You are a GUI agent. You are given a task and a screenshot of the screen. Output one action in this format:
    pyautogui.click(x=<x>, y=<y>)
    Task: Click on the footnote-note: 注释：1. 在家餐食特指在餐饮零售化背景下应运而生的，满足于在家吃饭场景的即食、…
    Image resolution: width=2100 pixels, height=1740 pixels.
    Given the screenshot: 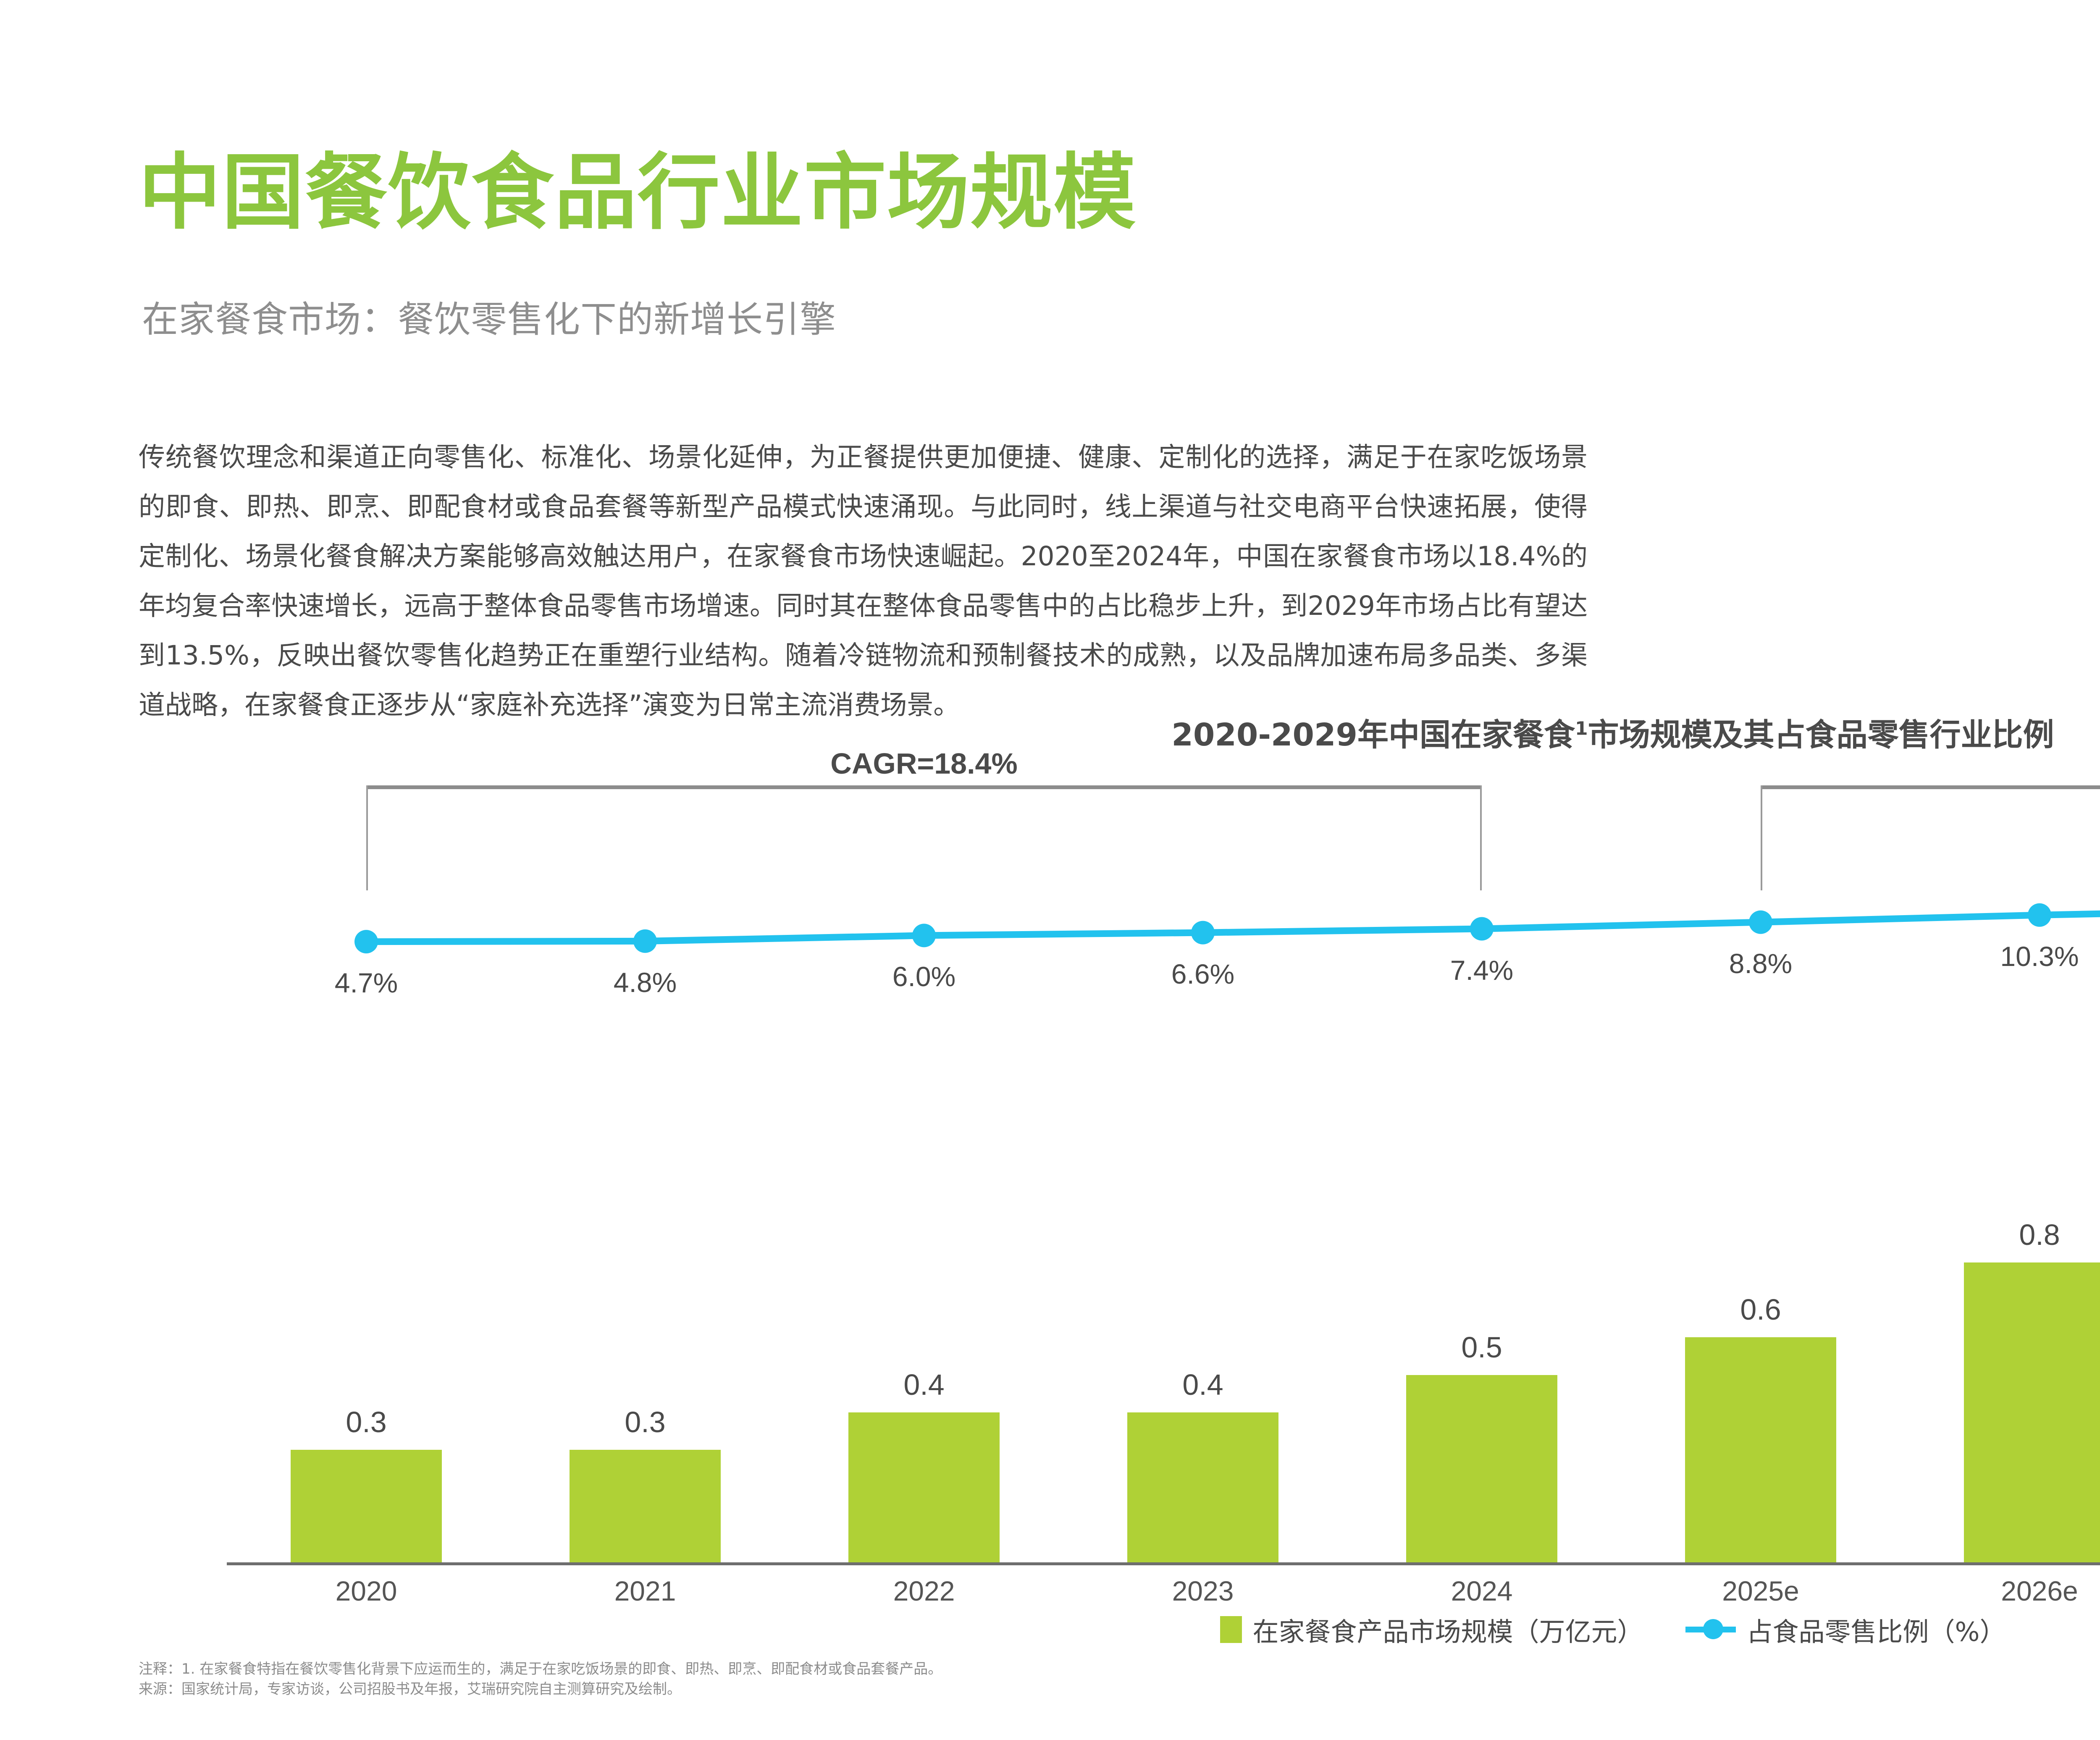 What is the action you would take?
    pyautogui.click(x=540, y=1669)
    